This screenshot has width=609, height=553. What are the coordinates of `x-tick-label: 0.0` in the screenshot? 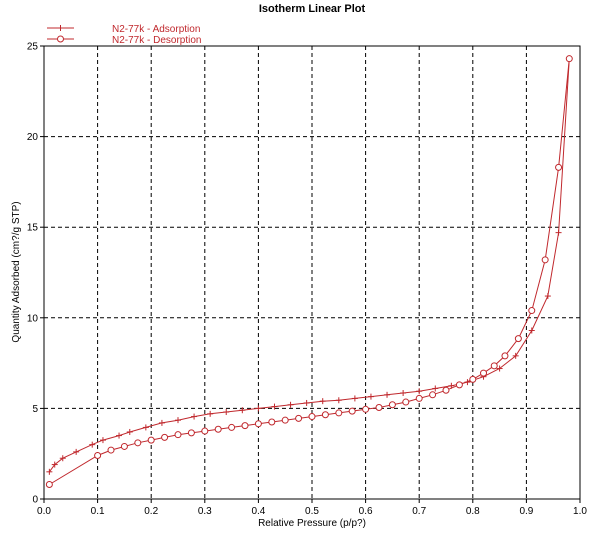 It's located at (44, 511).